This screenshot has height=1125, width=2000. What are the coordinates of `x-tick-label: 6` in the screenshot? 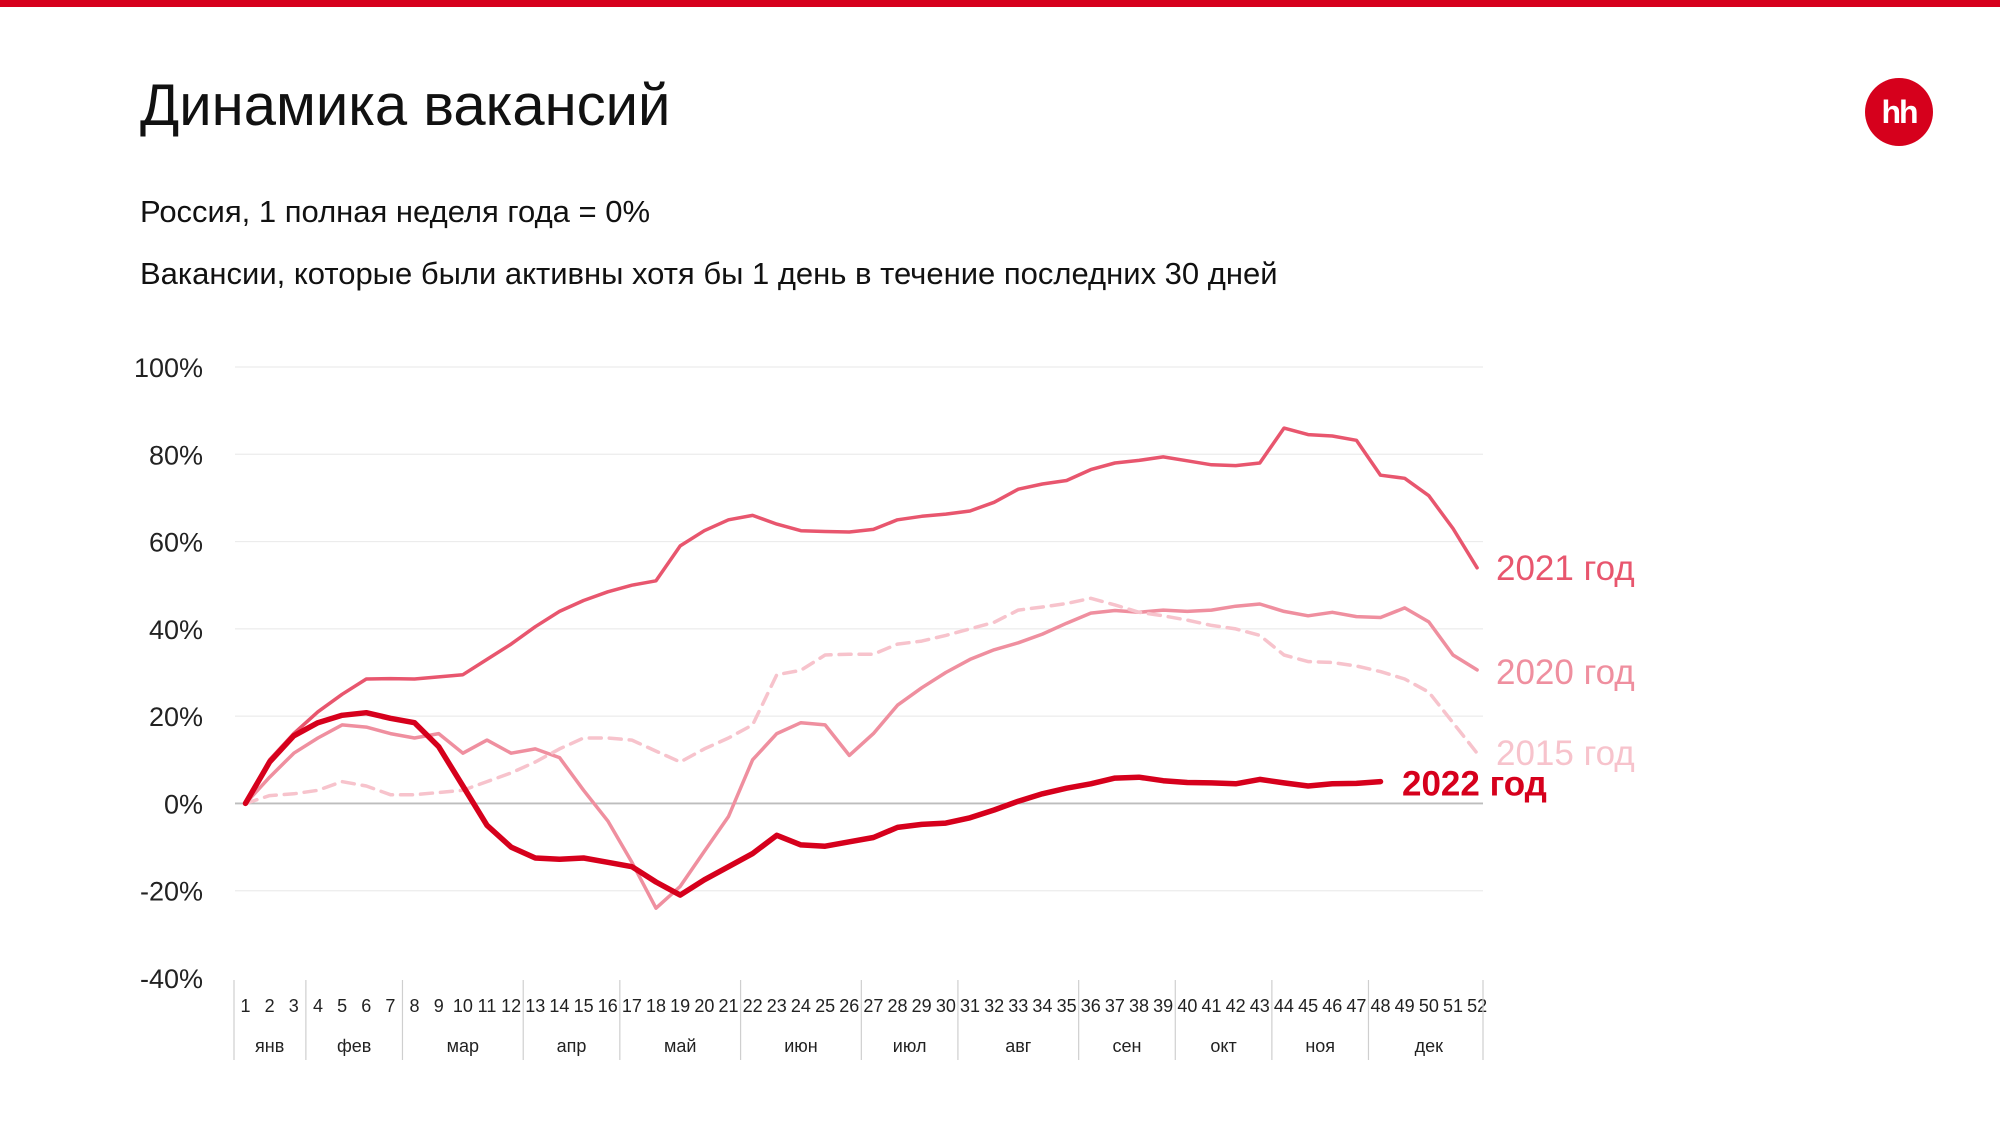 It's located at (366, 1006).